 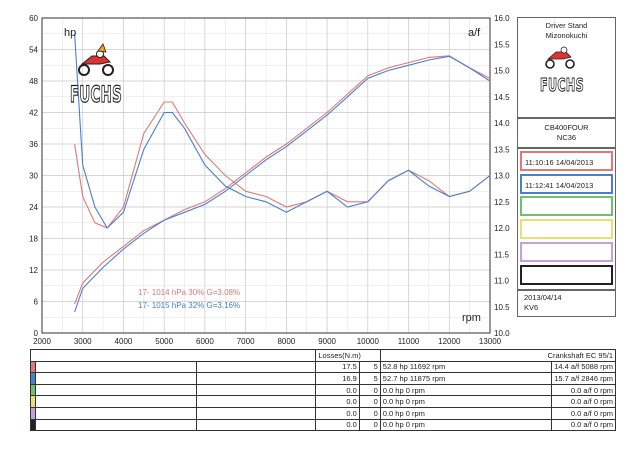 I want to click on y-left-tick-label: 12, so click(x=33, y=270).